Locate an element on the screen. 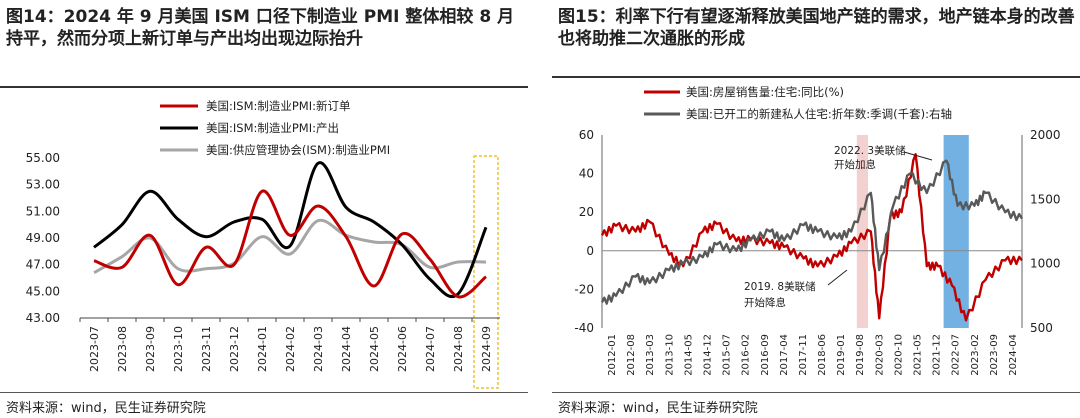 The image size is (1080, 418). annotation-2019-line2: 开始降息 is located at coordinates (765, 302).